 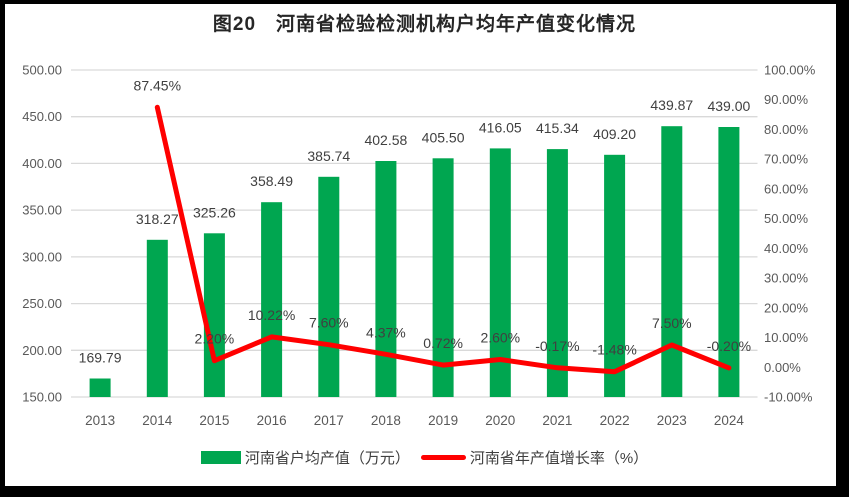 I want to click on bar-2013, so click(x=100, y=387).